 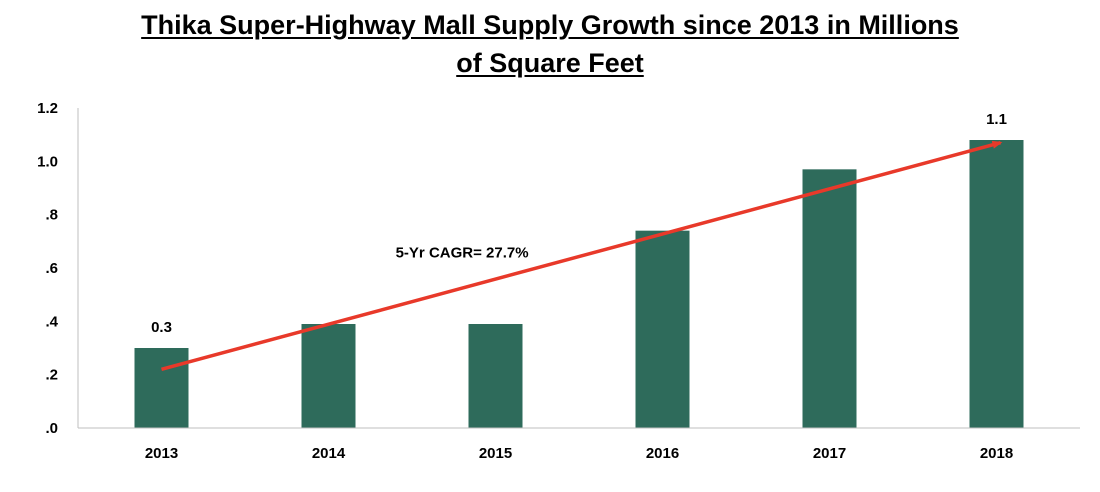 I want to click on x-tick-label: 2014, so click(x=329, y=453).